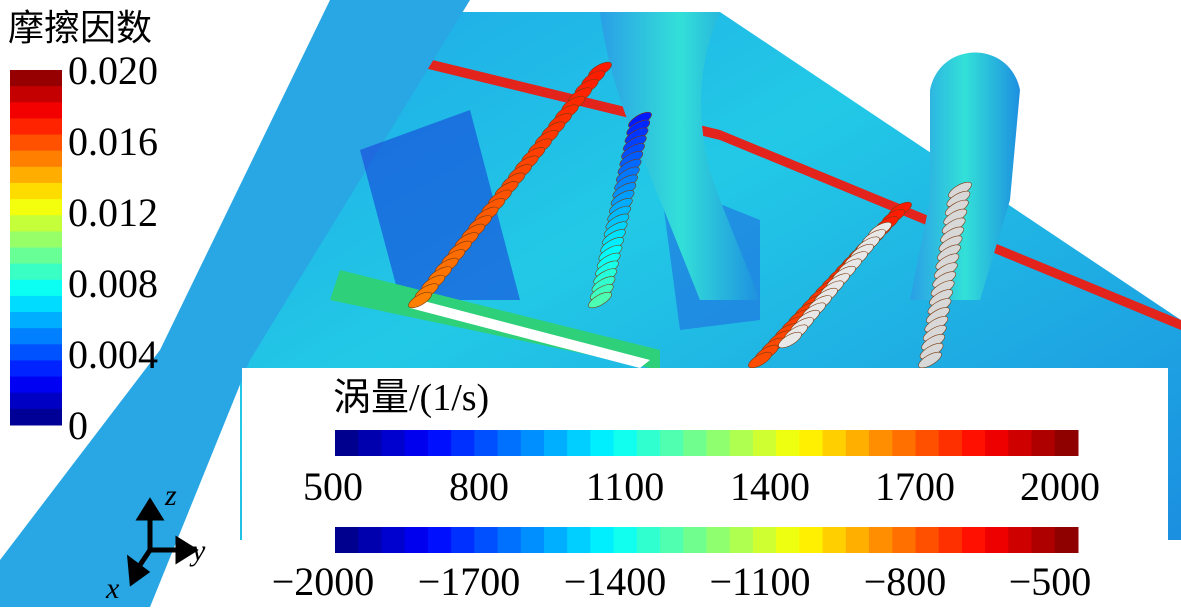 This screenshot has height=612, width=1181. What do you see at coordinates (197, 550) in the screenshot?
I see `axis-y-label: y` at bounding box center [197, 550].